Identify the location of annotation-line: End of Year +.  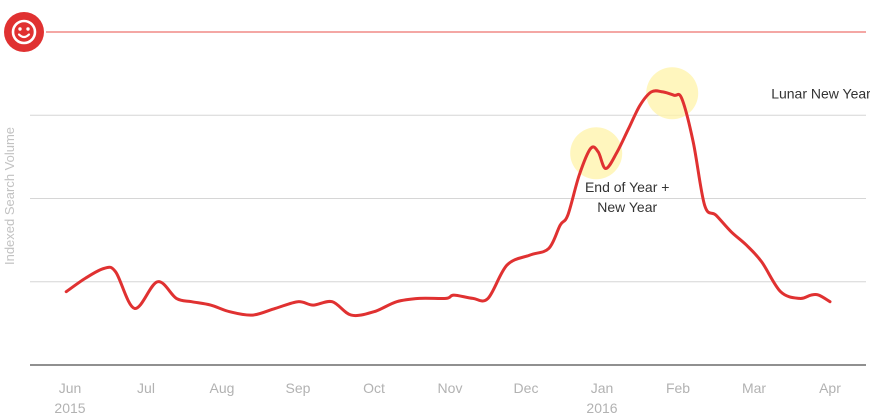
(627, 187).